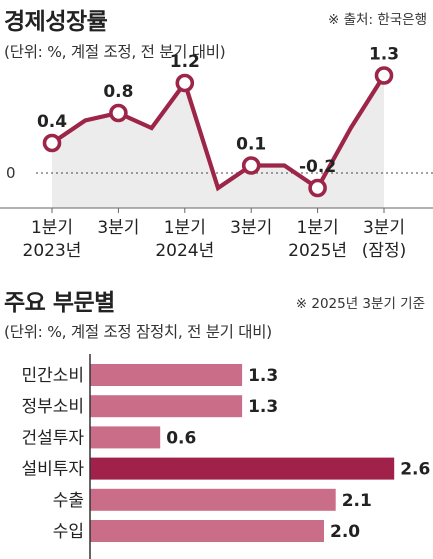  Describe the element at coordinates (52, 438) in the screenshot. I see `bar-category-label: 건설투자` at that location.